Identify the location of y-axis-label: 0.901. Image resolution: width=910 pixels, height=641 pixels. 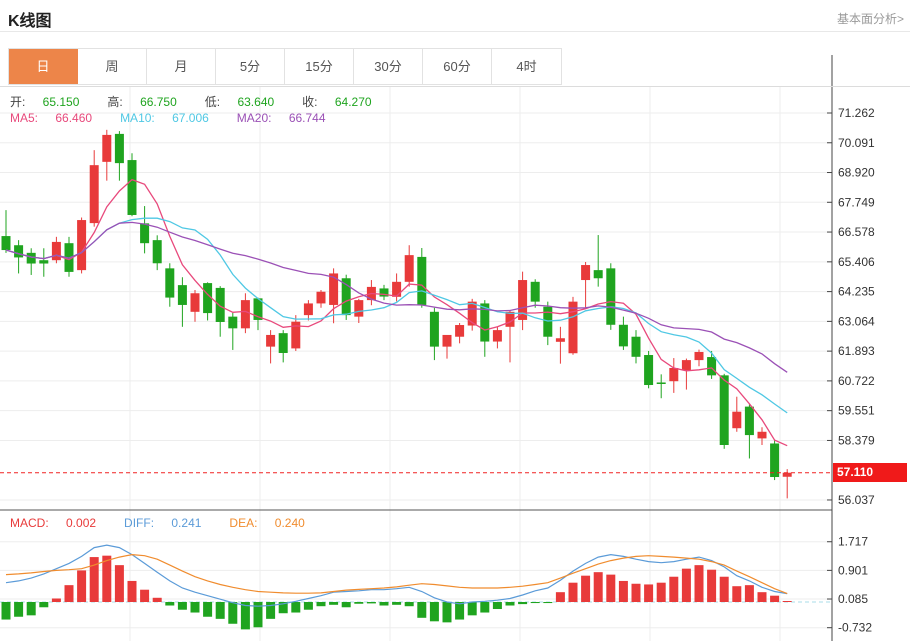
(853, 570).